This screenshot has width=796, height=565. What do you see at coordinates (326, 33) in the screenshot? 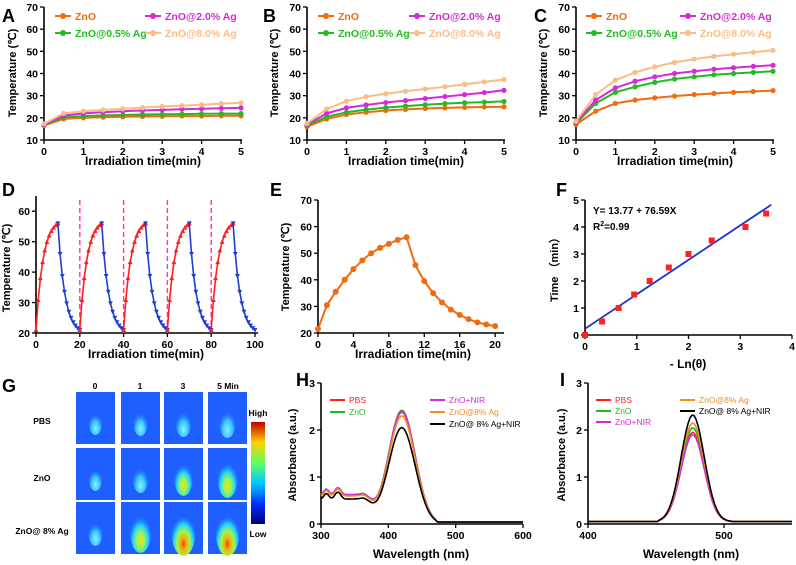
I see `legend-marker` at bounding box center [326, 33].